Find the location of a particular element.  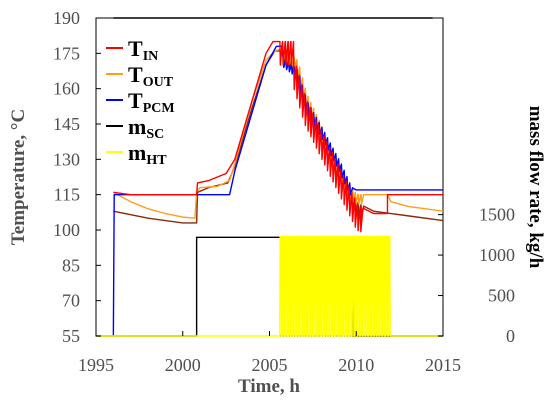

x-tick-label: 2000 is located at coordinates (183, 365).